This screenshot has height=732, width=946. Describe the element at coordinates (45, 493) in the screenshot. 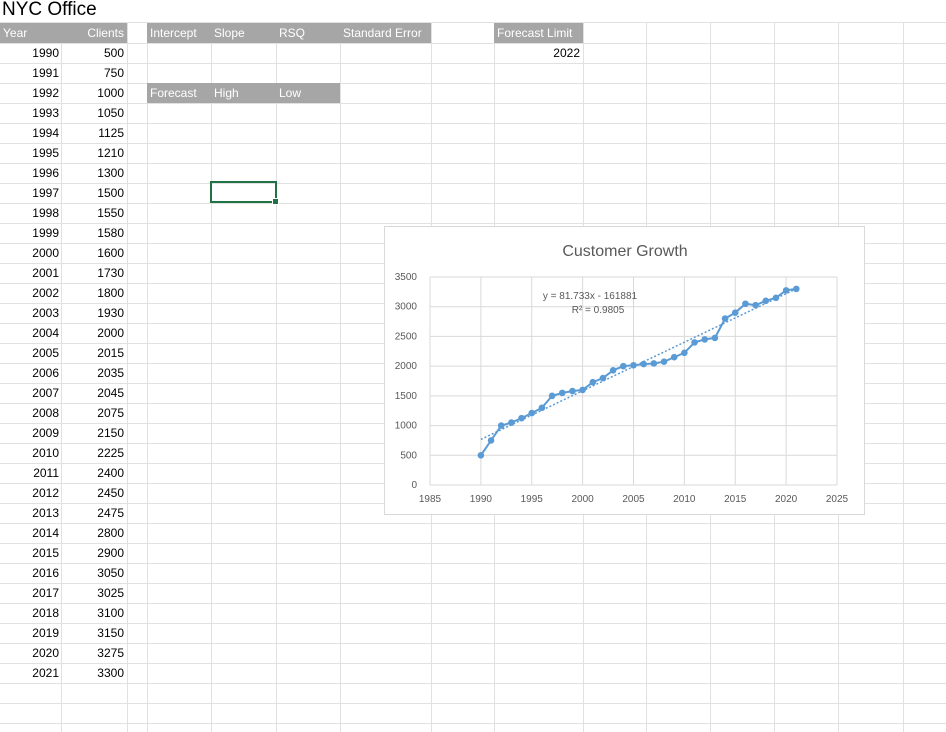

I see `year-cell: 2012` at that location.